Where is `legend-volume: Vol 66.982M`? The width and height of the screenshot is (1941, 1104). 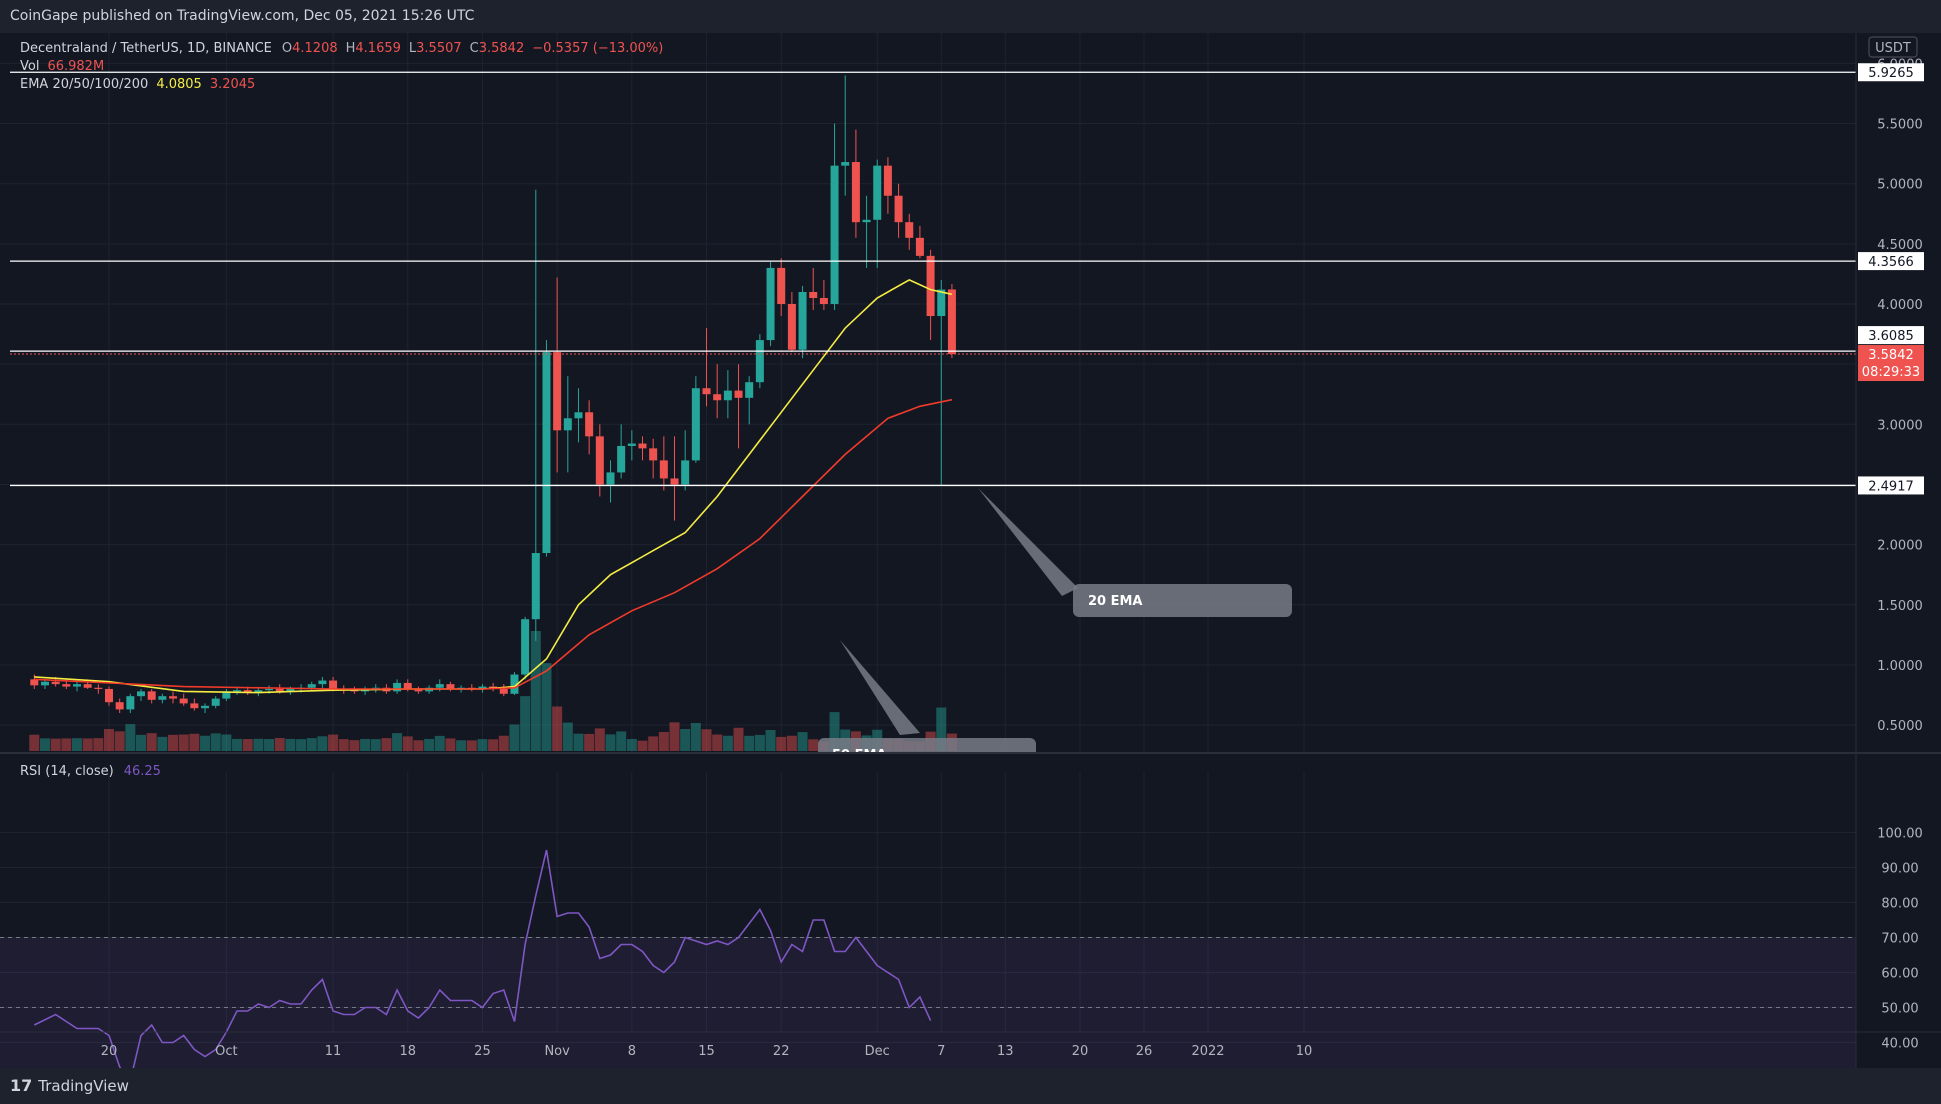
legend-volume: Vol 66.982M is located at coordinates (62, 66).